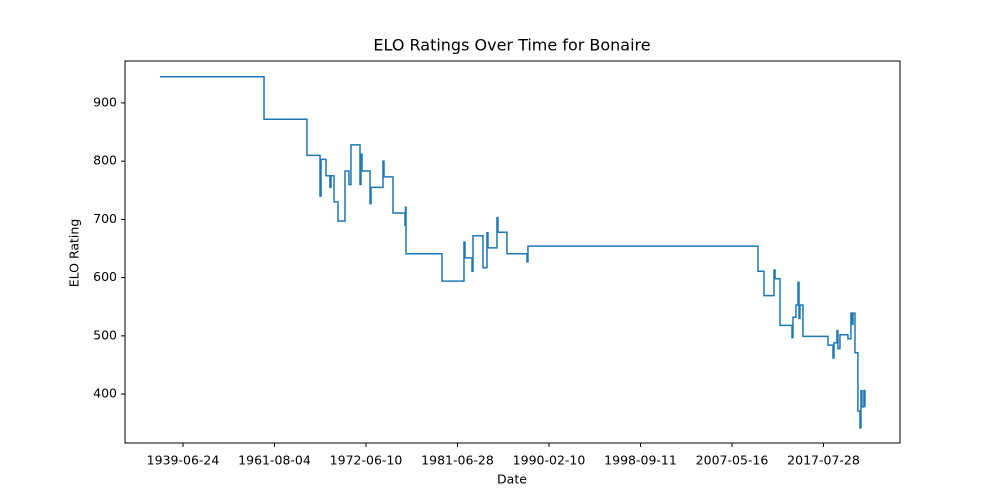 Image resolution: width=1000 pixels, height=500 pixels. I want to click on y-tick-label: 700, so click(105, 218).